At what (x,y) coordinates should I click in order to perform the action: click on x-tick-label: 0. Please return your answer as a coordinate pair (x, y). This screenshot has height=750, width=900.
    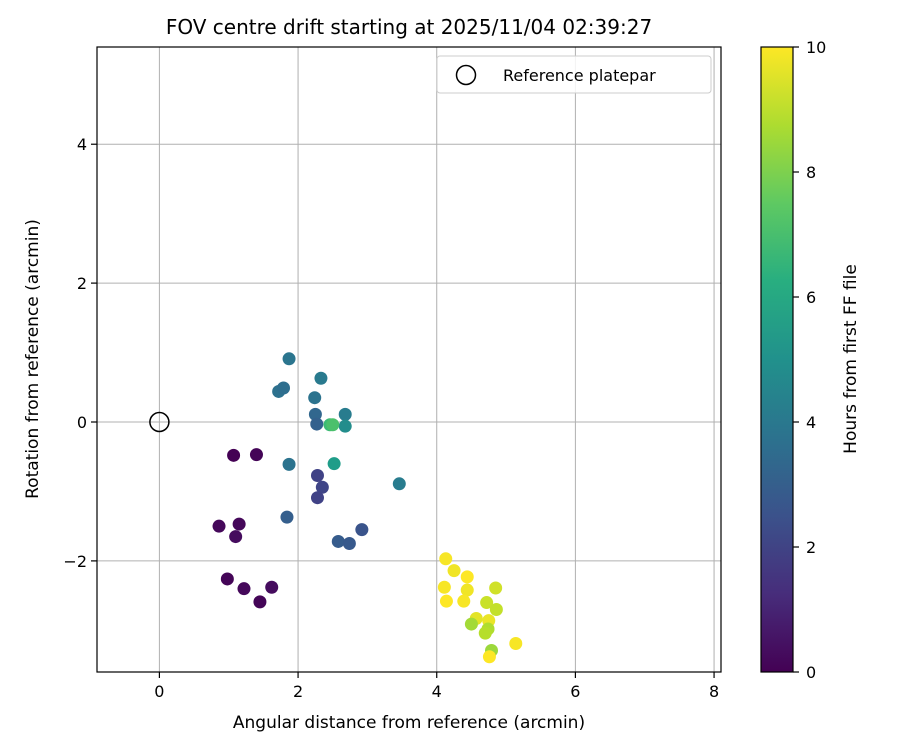
    Looking at the image, I should click on (159, 691).